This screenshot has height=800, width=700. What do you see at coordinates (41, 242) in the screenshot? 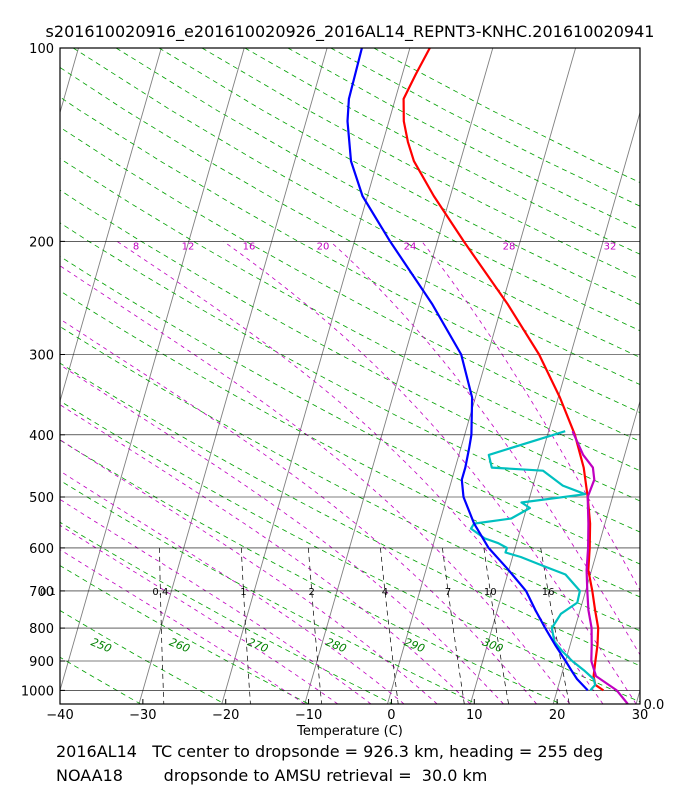
I see `y-tick-label: 200` at bounding box center [41, 242].